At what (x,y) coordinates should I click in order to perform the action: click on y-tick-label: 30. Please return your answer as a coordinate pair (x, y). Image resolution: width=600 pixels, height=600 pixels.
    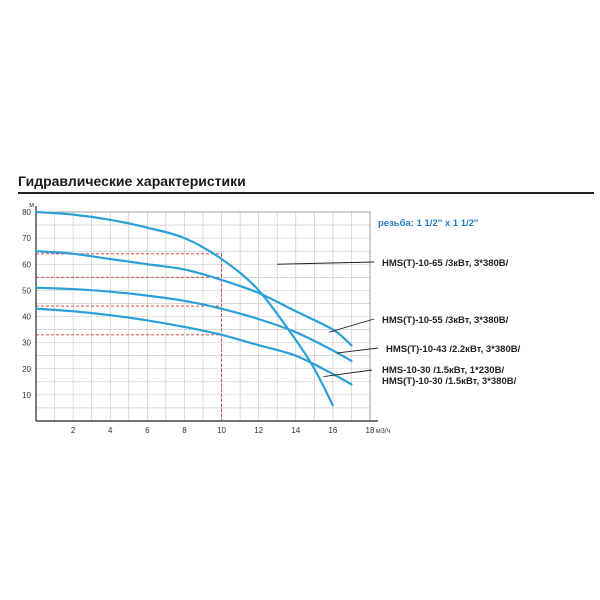
    Looking at the image, I should click on (26, 343).